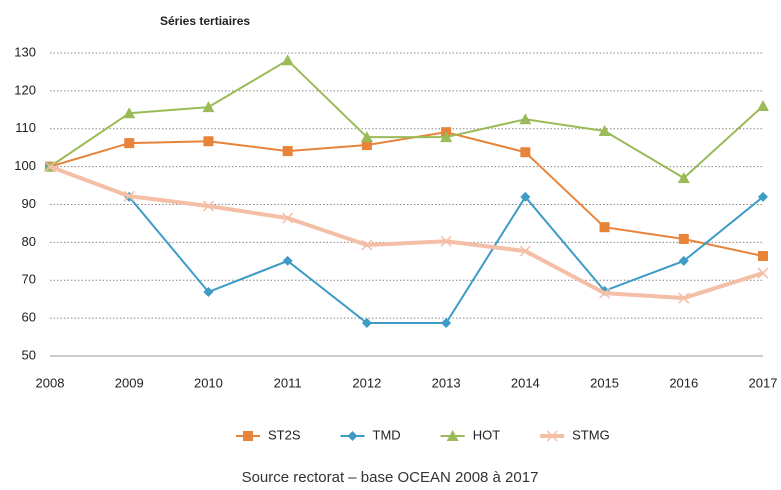  What do you see at coordinates (390, 477) in the screenshot?
I see `source-note: Source rectorat – base OCEAN 2008 à 2017` at bounding box center [390, 477].